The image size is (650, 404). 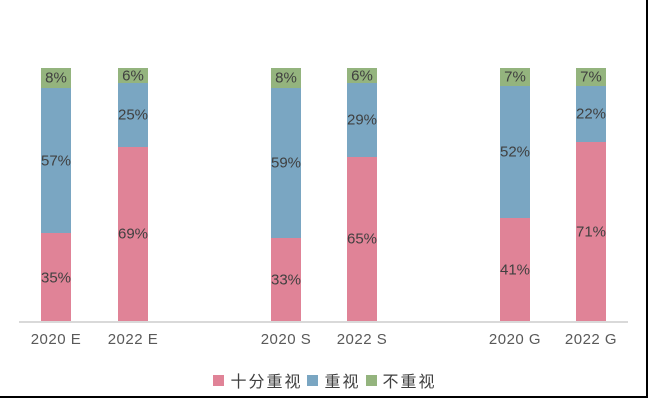 I want to click on legend-label-important: 重视, so click(x=342, y=381).